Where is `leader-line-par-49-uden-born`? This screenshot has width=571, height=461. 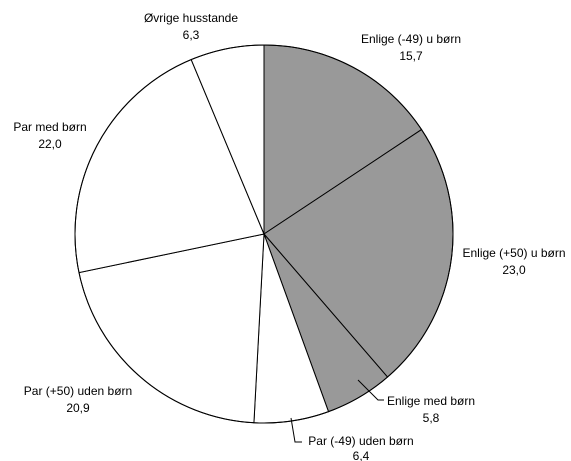 leader-line-par-49-uden-born is located at coordinates (296, 430).